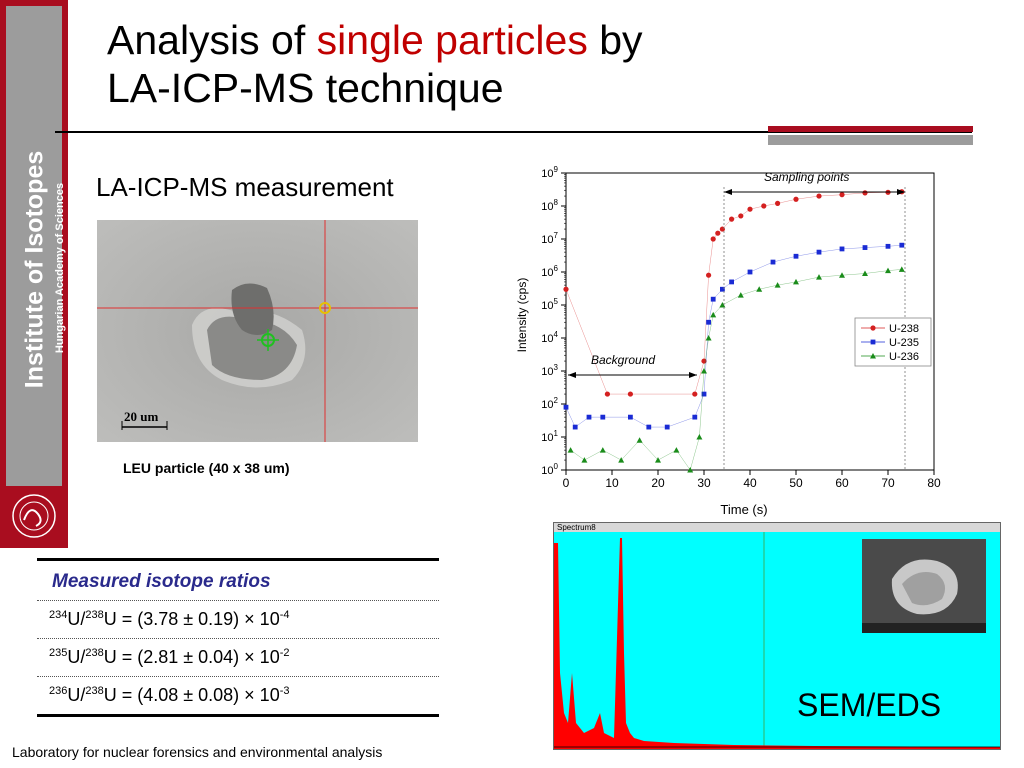 The width and height of the screenshot is (1024, 768). I want to click on title-part1: Analysis of, so click(212, 40).